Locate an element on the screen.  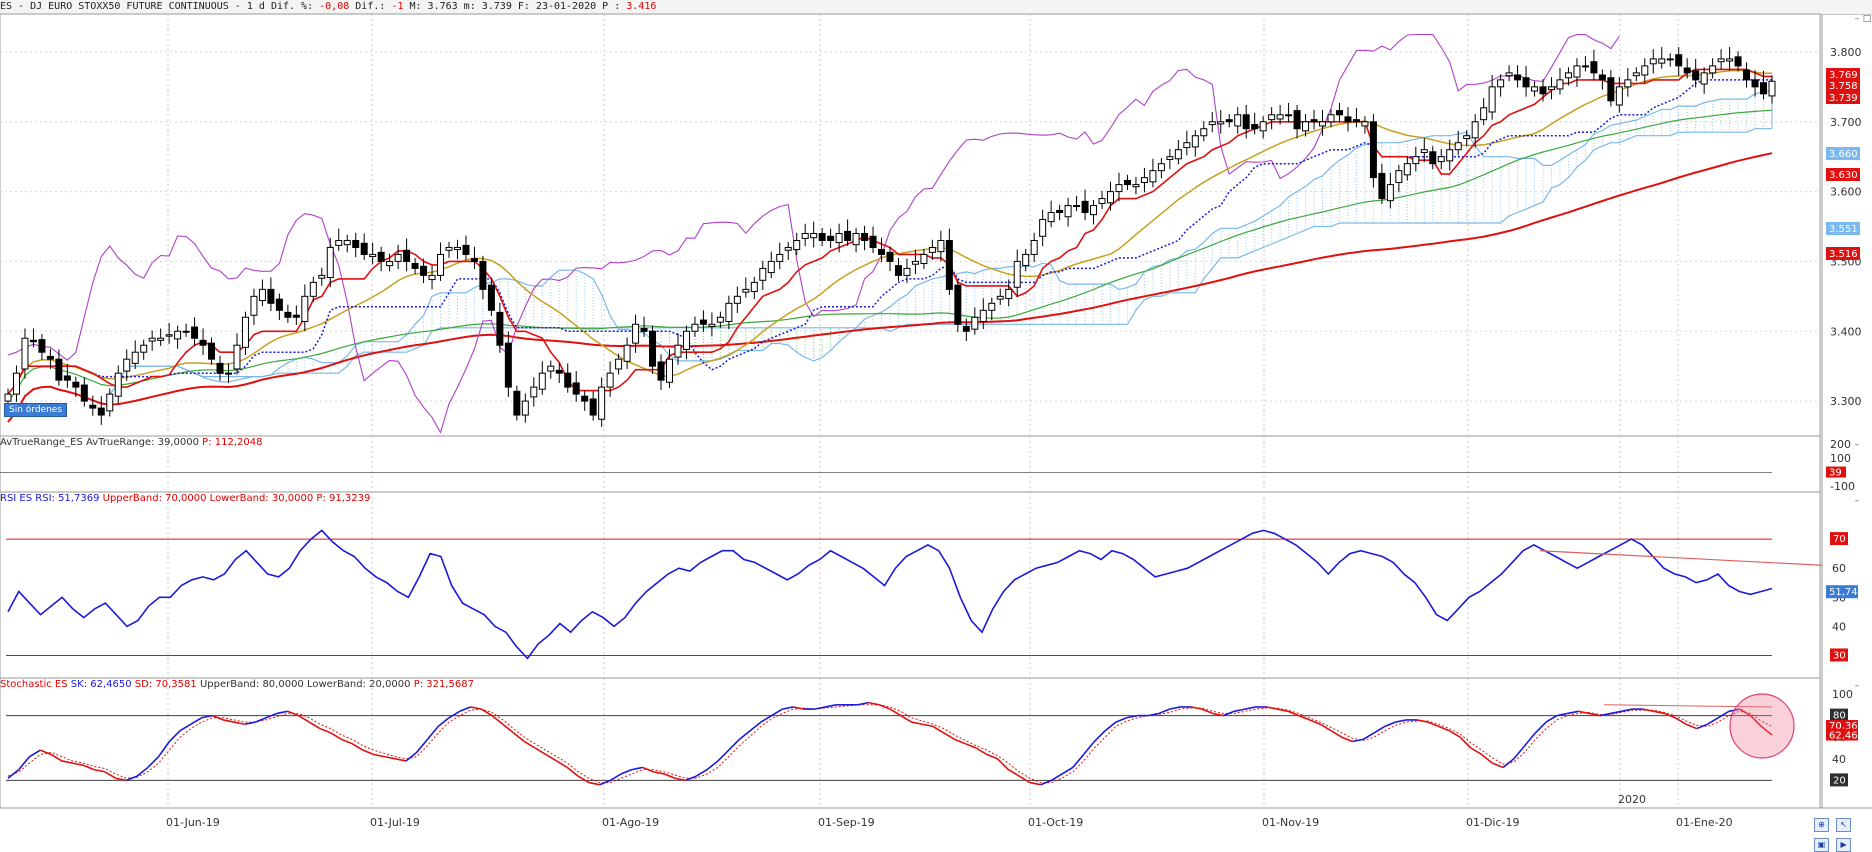
save-icon: ▣ is located at coordinates (1821, 845).